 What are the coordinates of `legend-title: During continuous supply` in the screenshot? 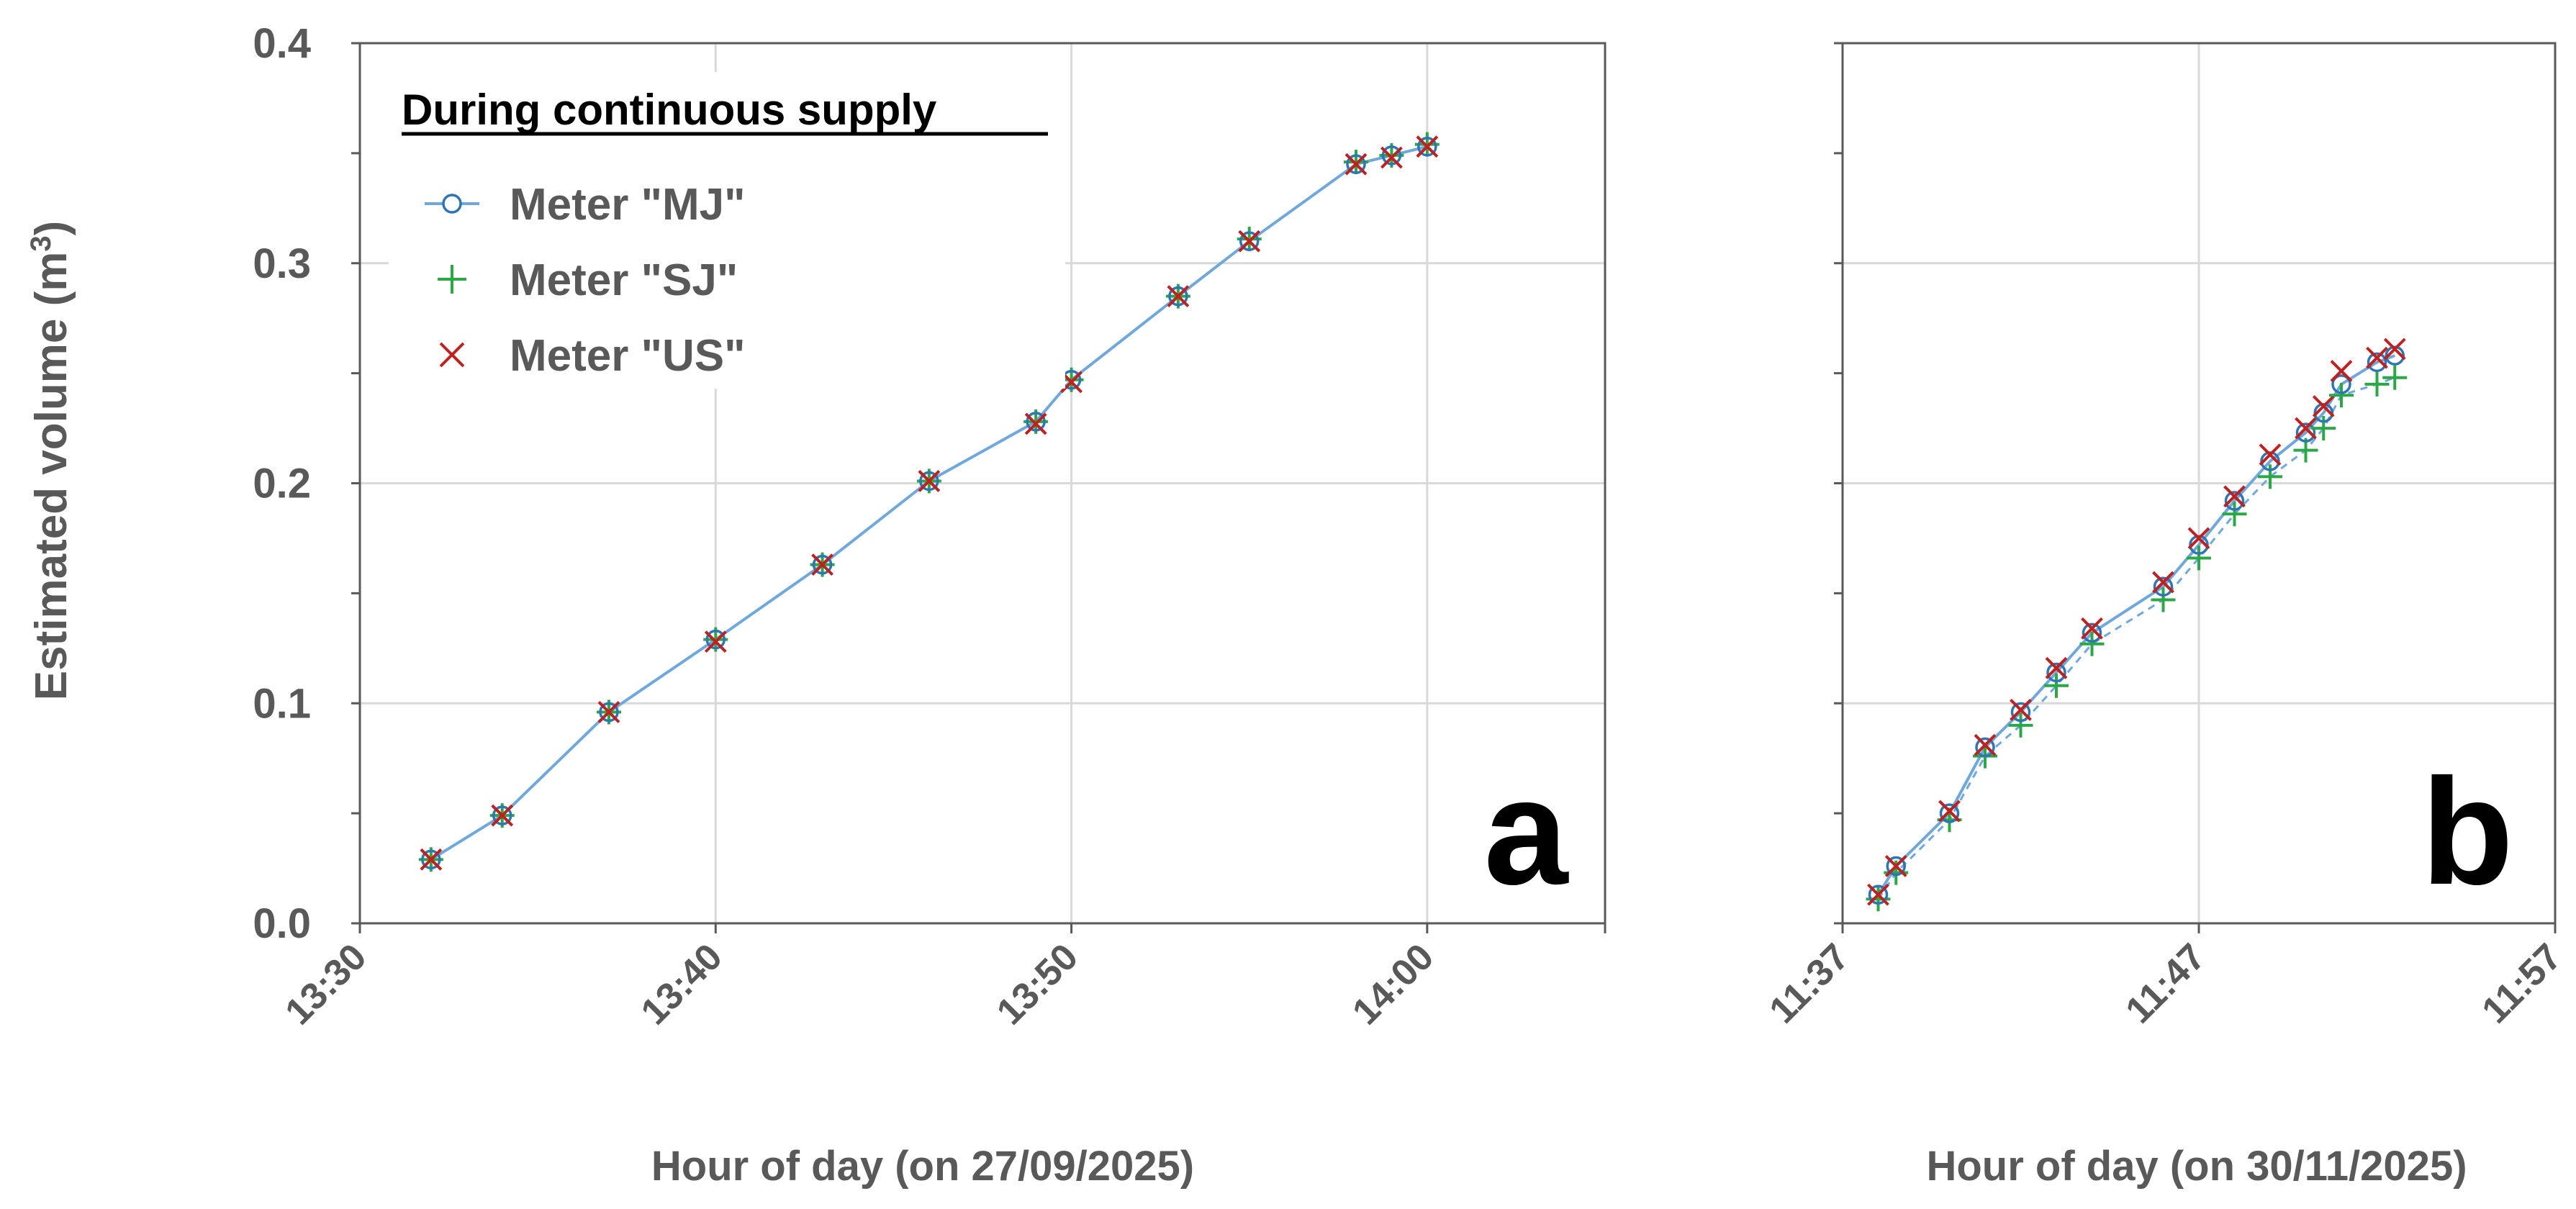 It's located at (670, 110).